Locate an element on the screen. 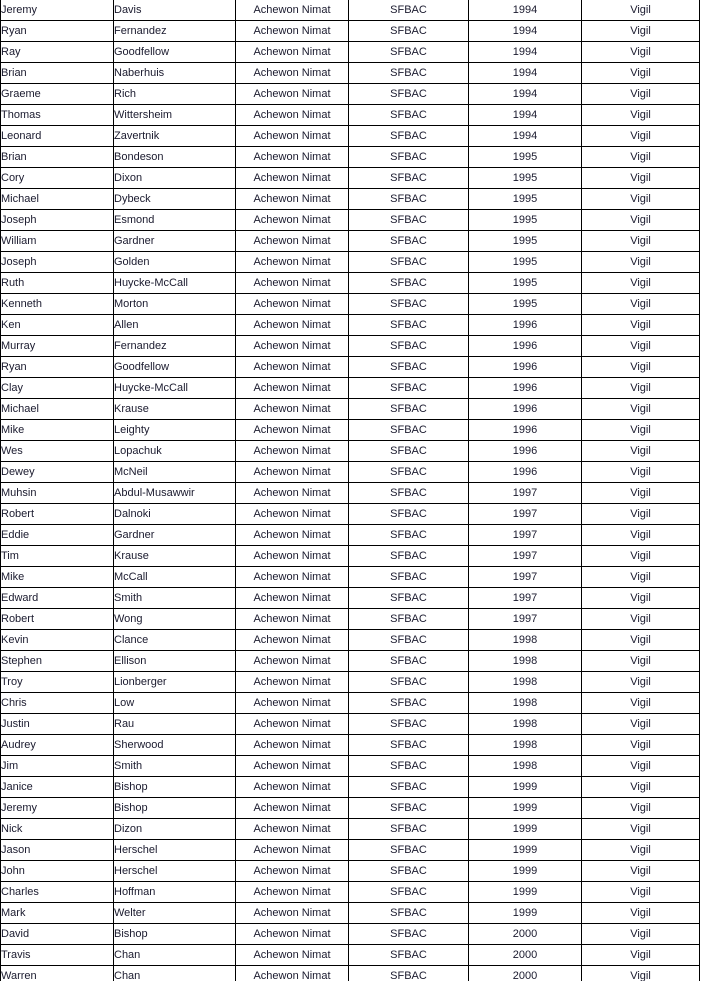  cell-last-name: Fernandez is located at coordinates (174, 31).